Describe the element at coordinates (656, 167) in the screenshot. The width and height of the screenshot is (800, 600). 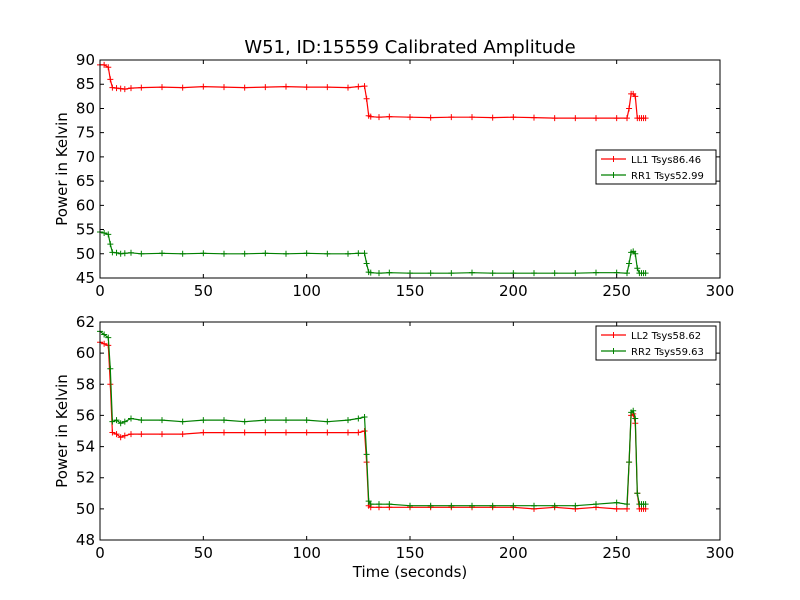
I see `legend-box` at that location.